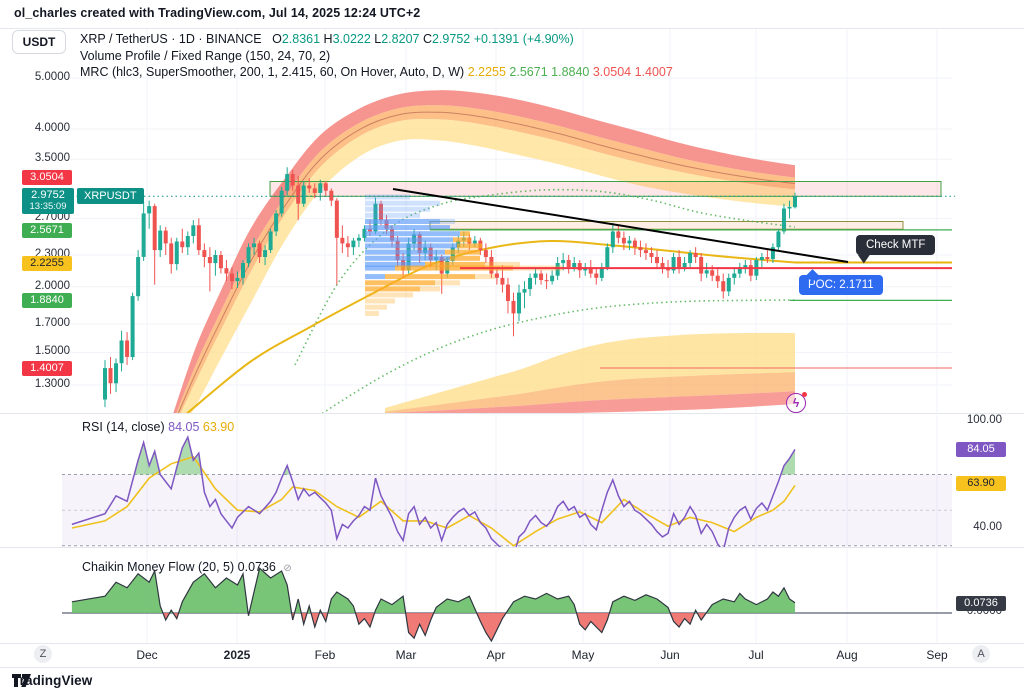  What do you see at coordinates (981, 603) in the screenshot?
I see `cmf-level-badge: 0.0736` at bounding box center [981, 603].